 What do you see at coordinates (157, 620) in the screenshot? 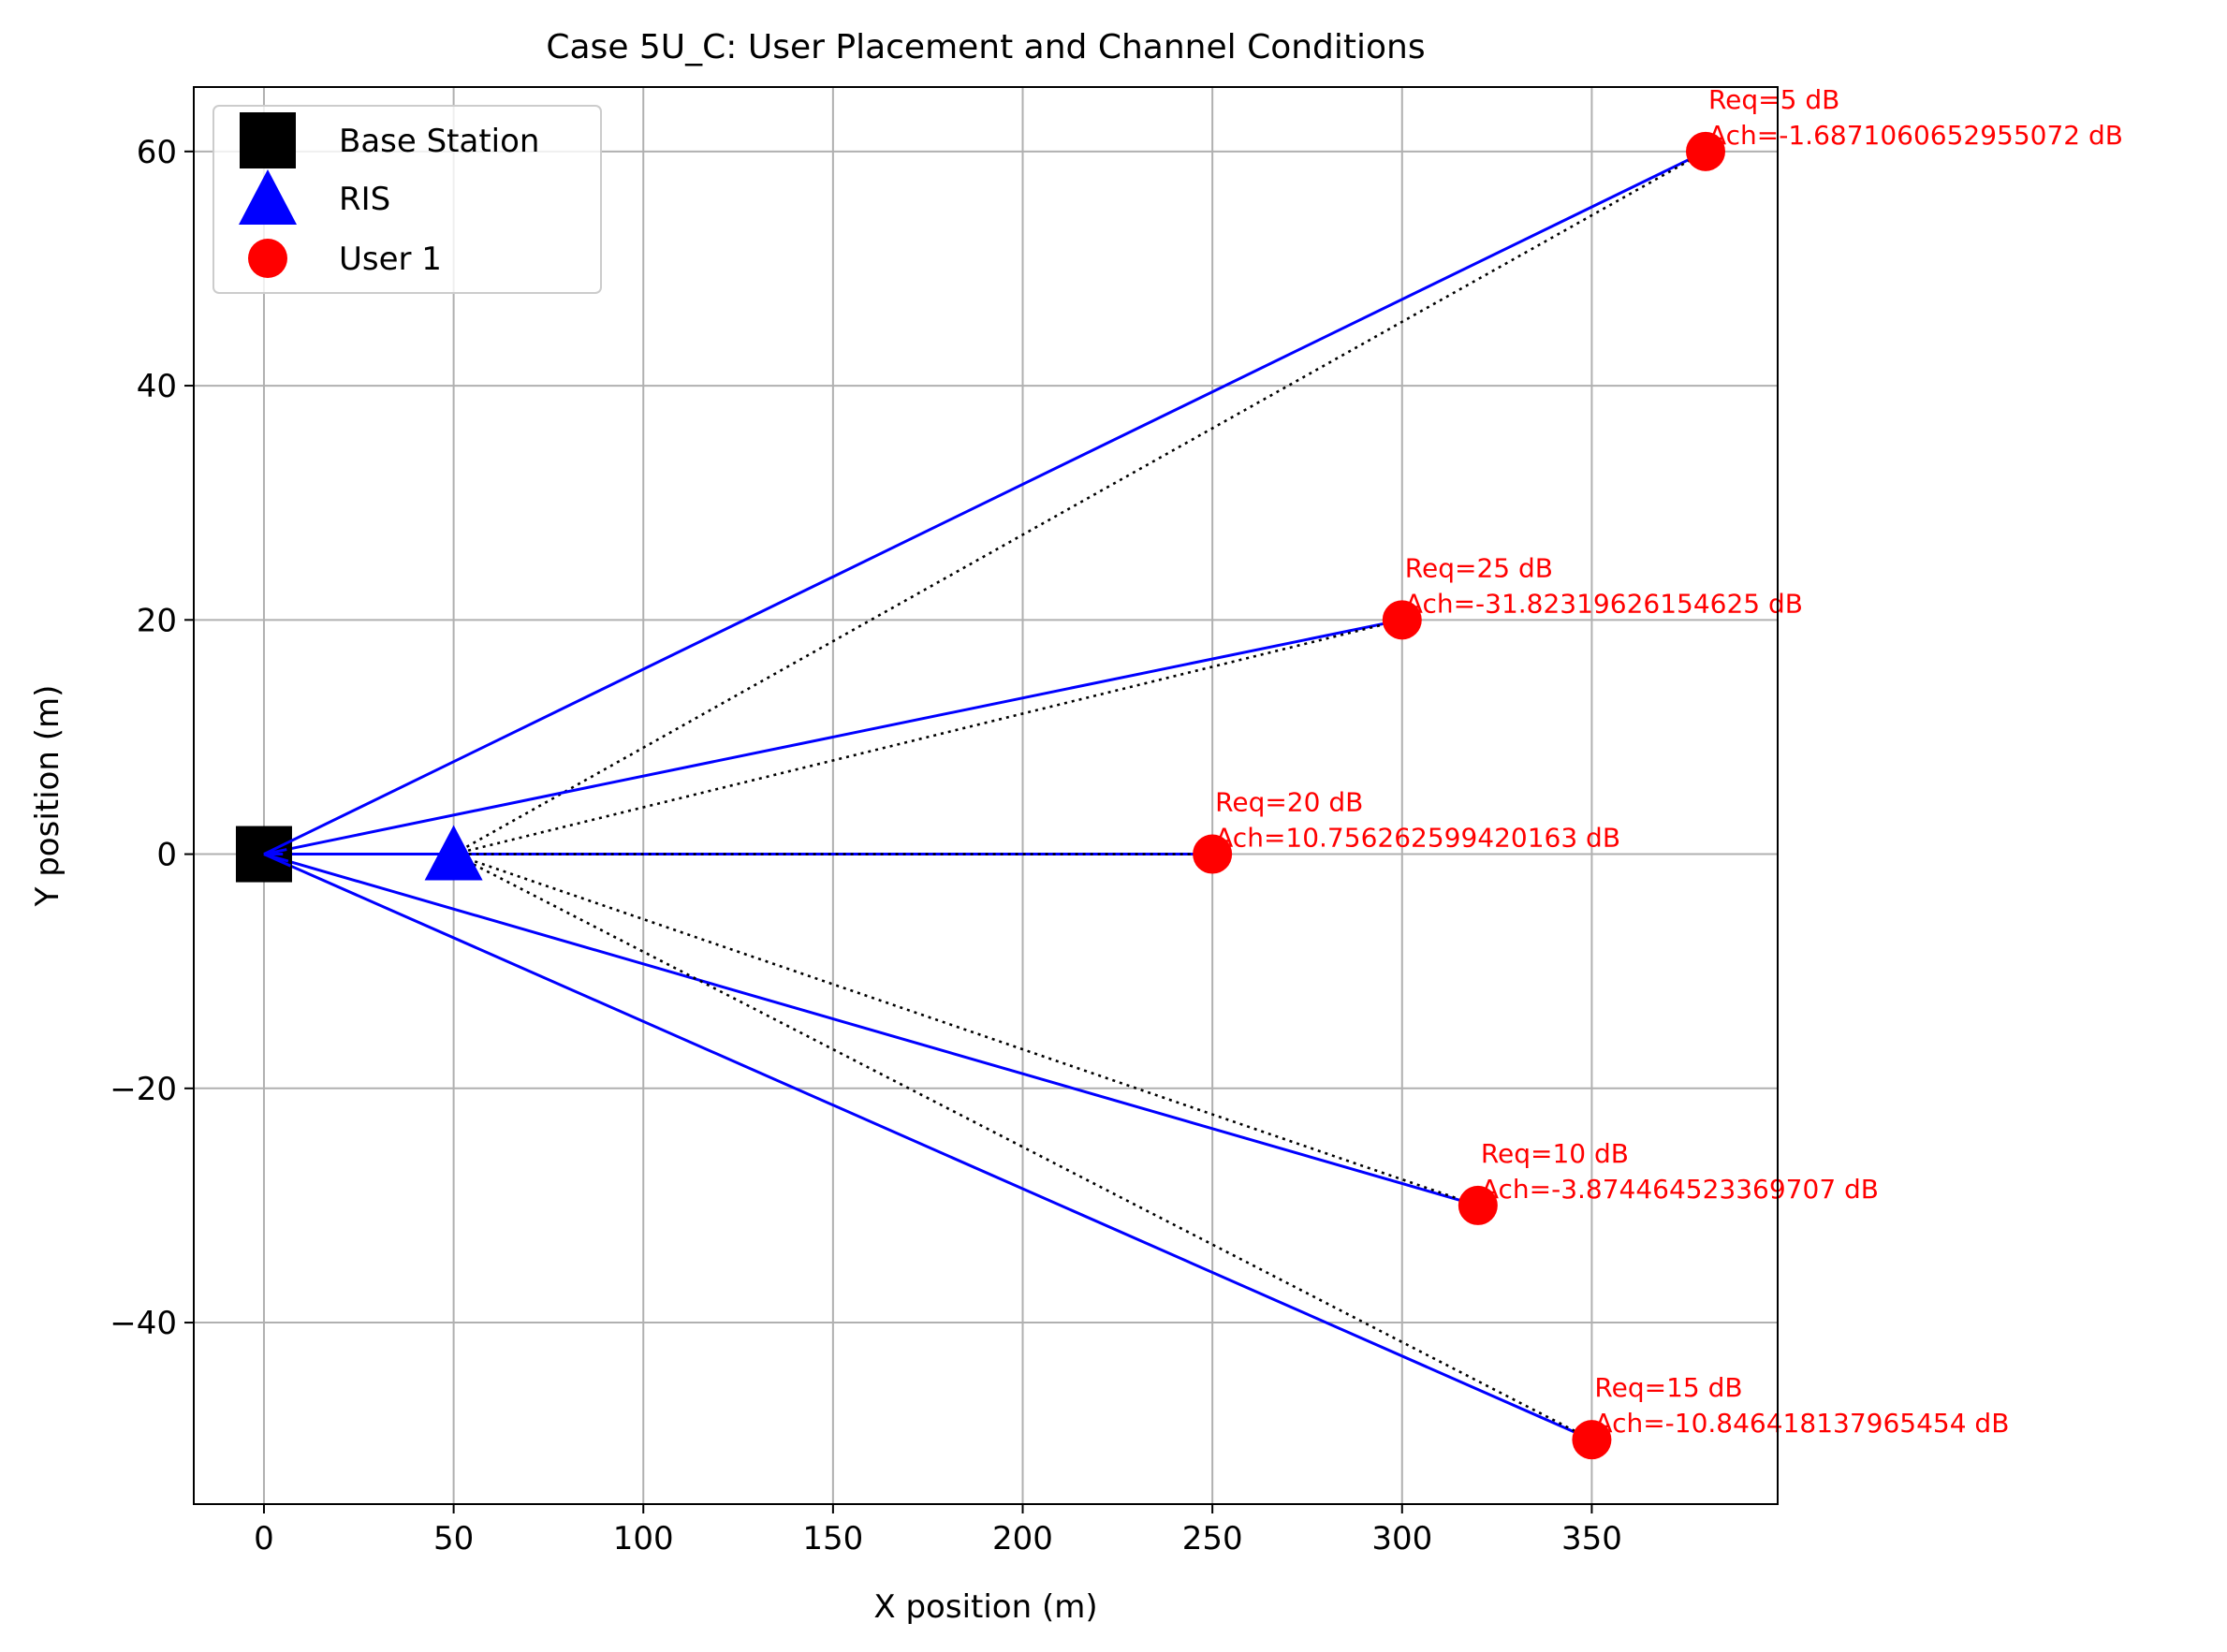
I see `y-tick-label: 20` at bounding box center [157, 620].